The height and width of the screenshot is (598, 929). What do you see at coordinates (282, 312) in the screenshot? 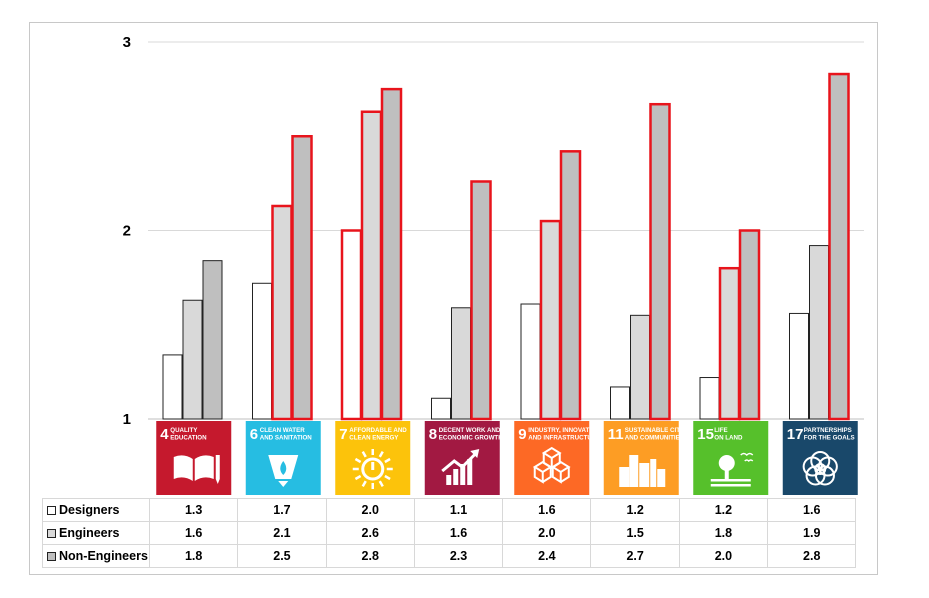
I see `bar-engineers-sdg6` at bounding box center [282, 312].